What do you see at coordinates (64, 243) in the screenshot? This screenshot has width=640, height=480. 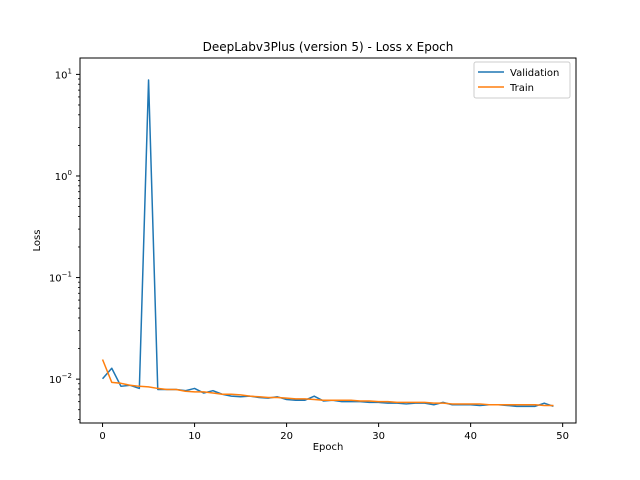 I see `y-axis: 10⁻² 10⁻¹ 10⁰ 10¹` at bounding box center [64, 243].